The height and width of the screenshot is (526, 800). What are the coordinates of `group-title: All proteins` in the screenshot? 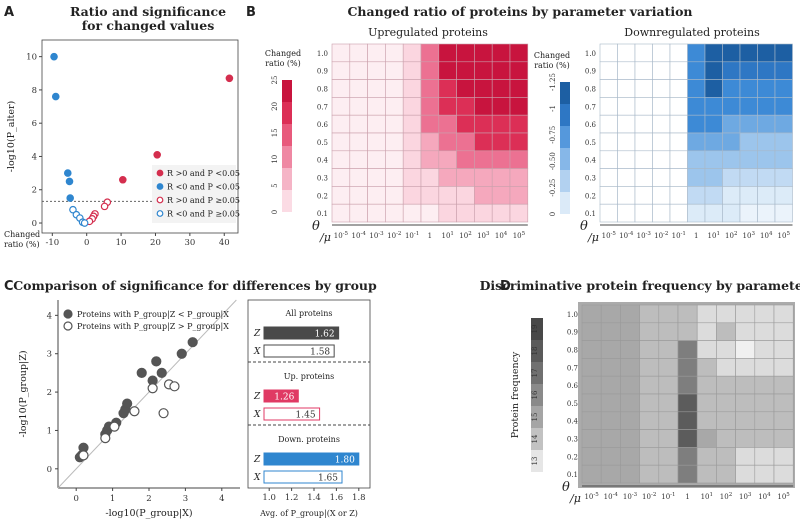 It's located at (309, 313).